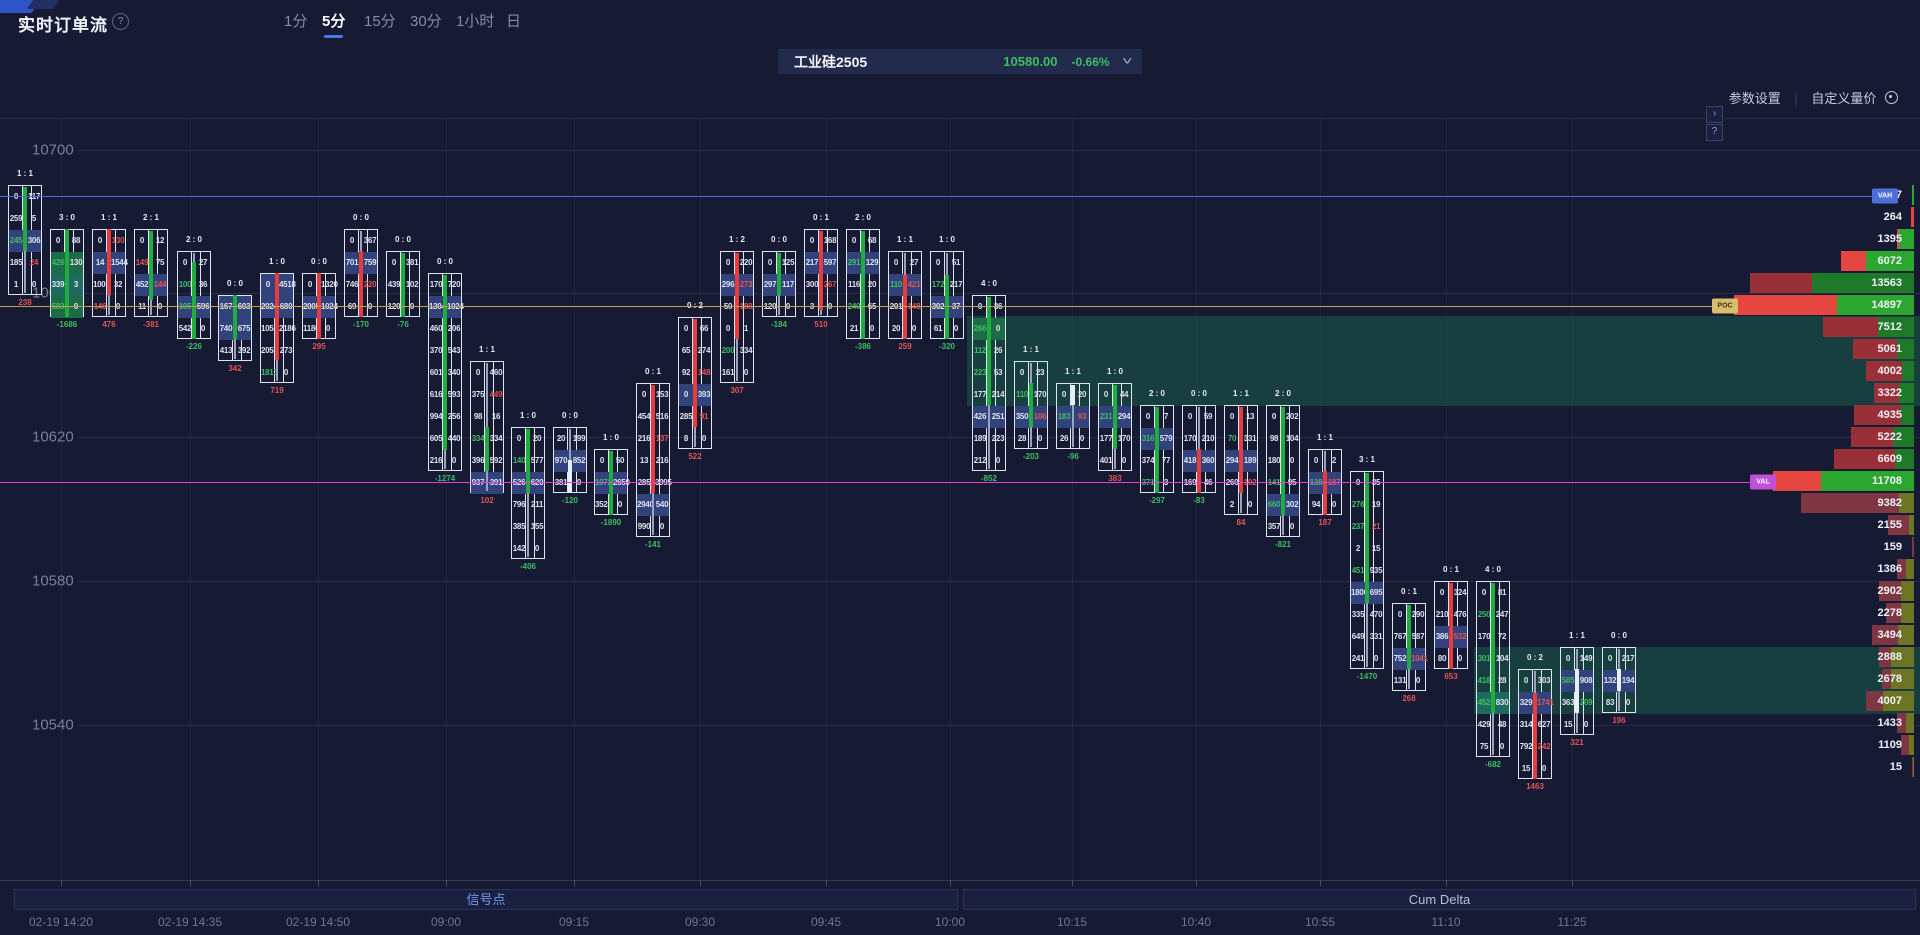 The height and width of the screenshot is (935, 1920). Describe the element at coordinates (1367, 459) in the screenshot. I see `imbalance-header: 3 : 1` at that location.